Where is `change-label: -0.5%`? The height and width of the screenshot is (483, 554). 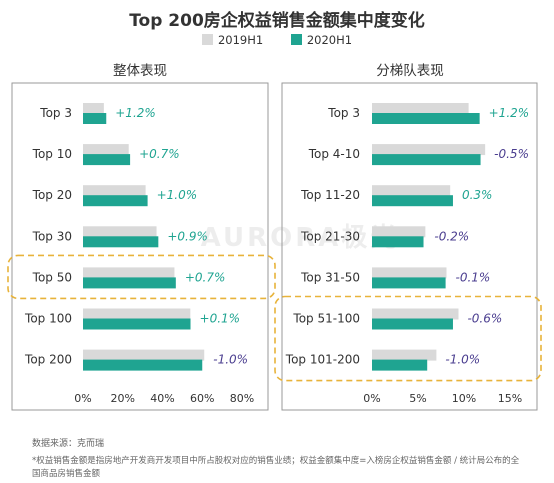
change-label: -0.5% is located at coordinates (511, 154).